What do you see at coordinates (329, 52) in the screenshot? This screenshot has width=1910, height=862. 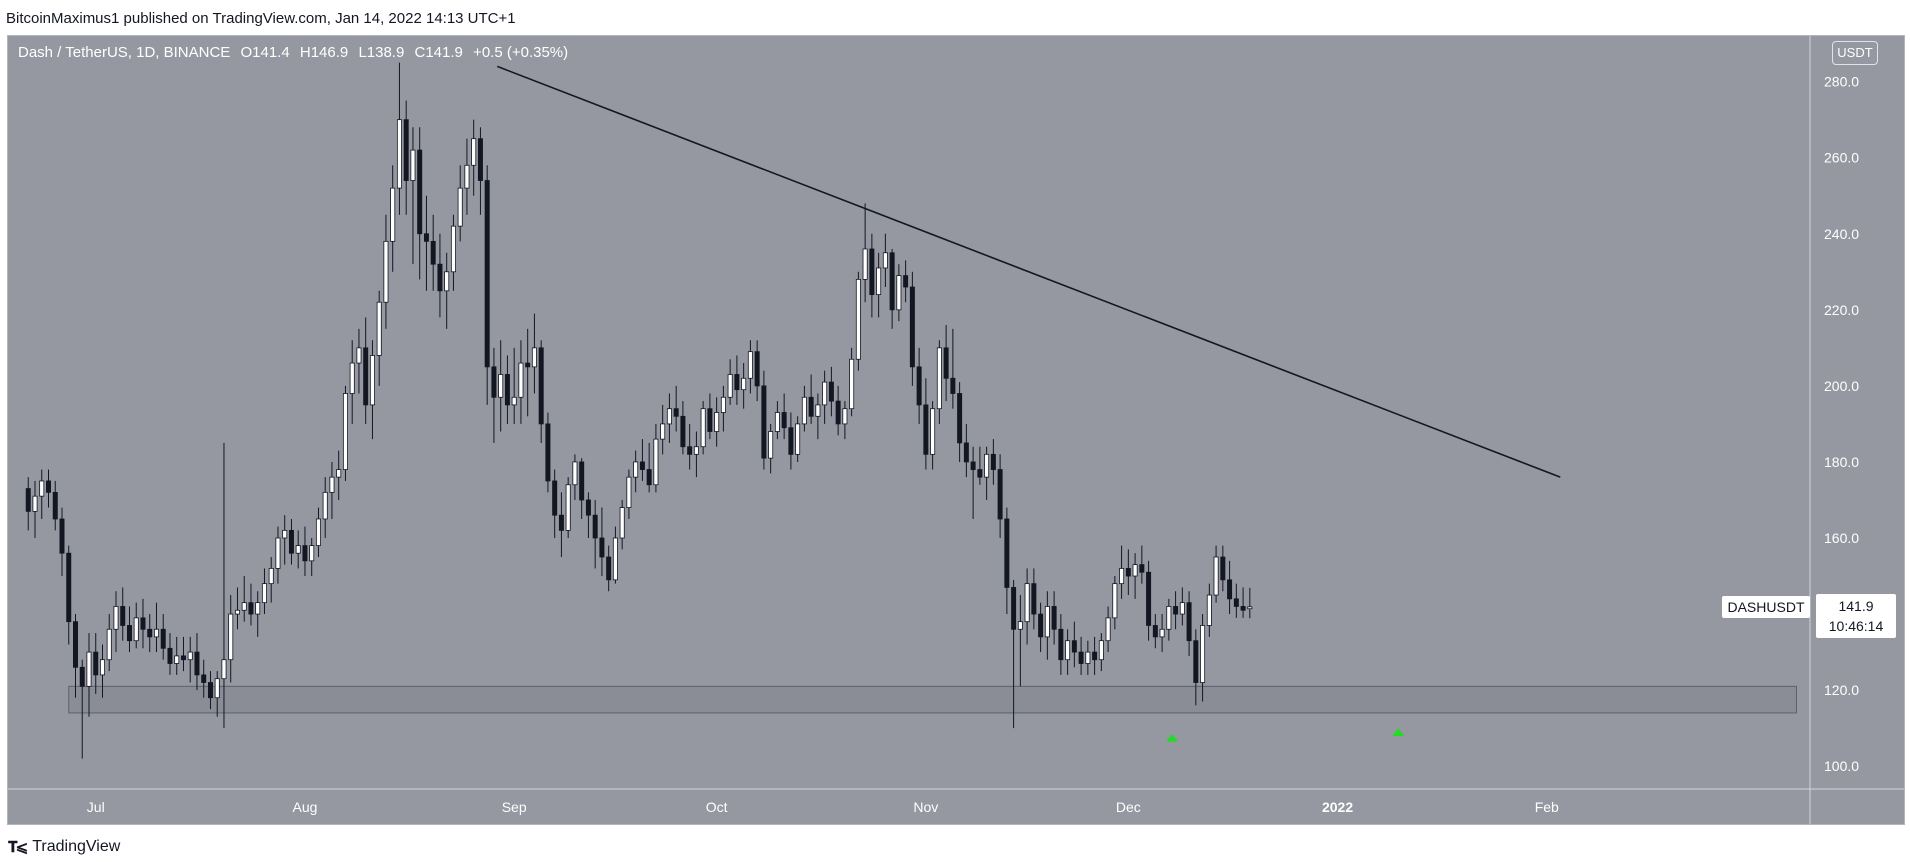 I see `legend-high-value: 146.9` at bounding box center [329, 52].